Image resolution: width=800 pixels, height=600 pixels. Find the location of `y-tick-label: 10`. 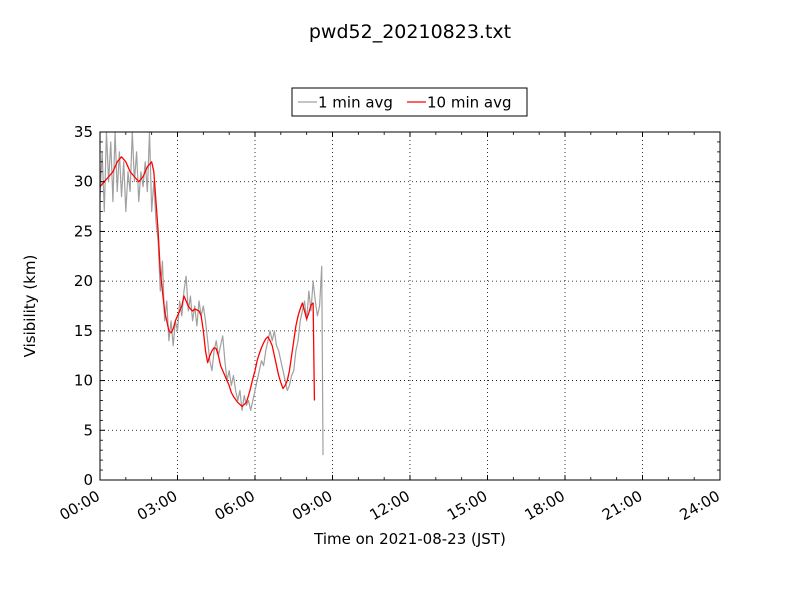

y-tick-label: 10 is located at coordinates (83, 381).